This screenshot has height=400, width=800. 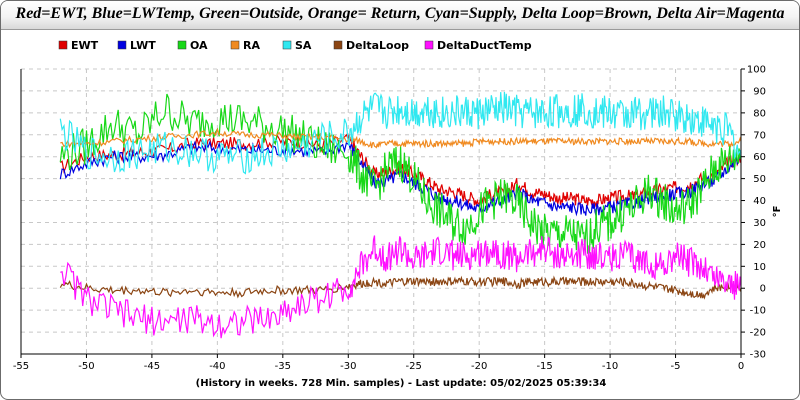 I want to click on y-axis-label: °F, so click(x=777, y=212).